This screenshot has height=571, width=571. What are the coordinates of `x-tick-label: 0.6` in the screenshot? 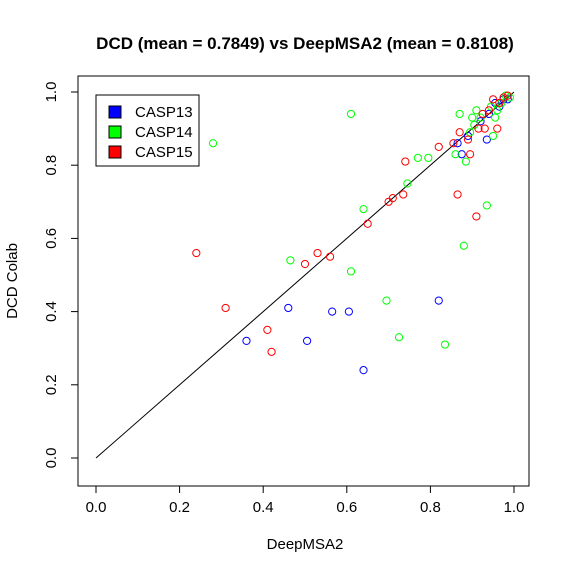 It's located at (346, 507).